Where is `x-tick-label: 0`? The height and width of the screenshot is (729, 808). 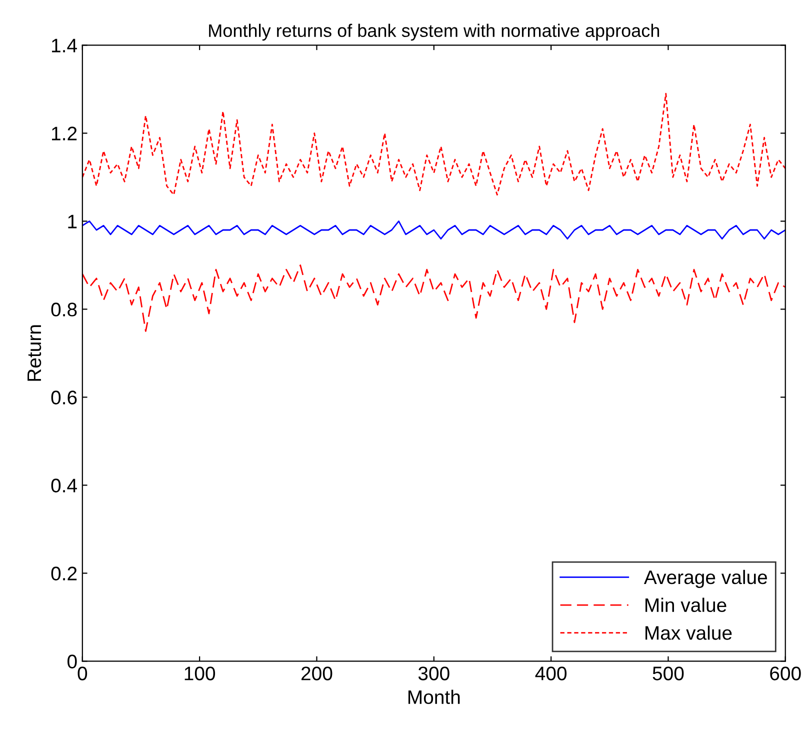 x-tick-label: 0 is located at coordinates (83, 673).